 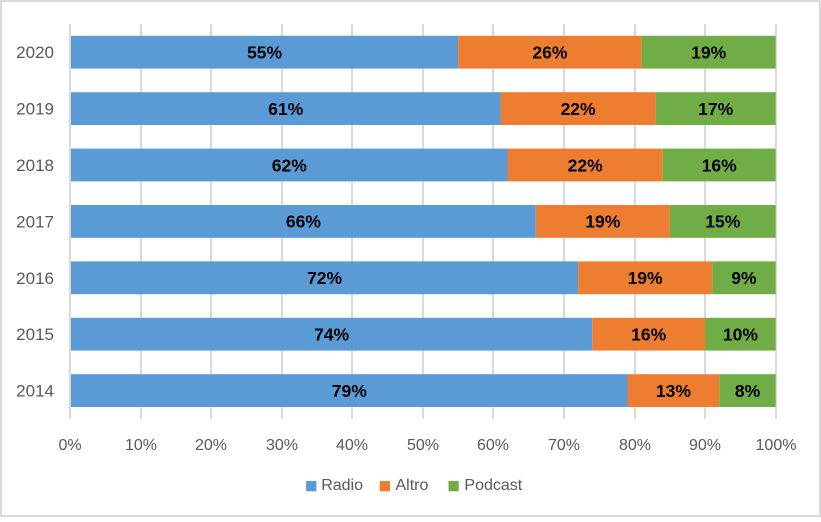 What do you see at coordinates (715, 109) in the screenshot?
I see `svg-text: 17%` at bounding box center [715, 109].